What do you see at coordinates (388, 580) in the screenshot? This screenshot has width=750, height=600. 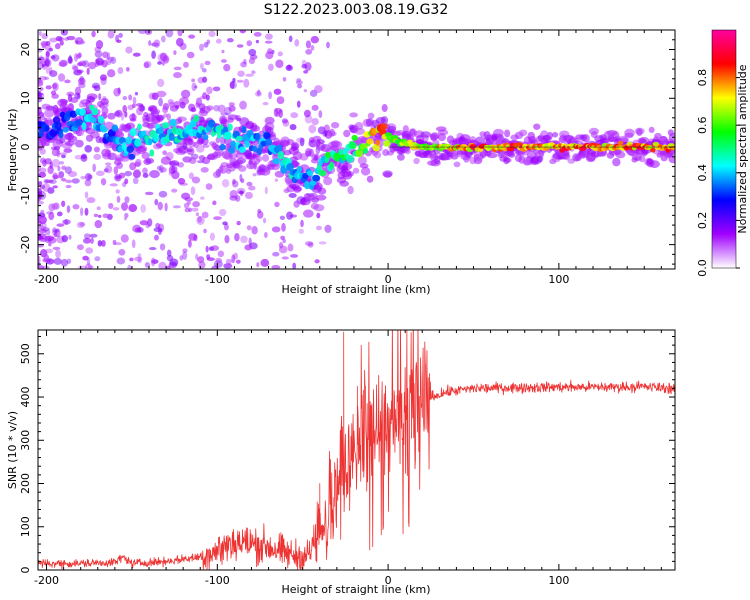 I see `snr-x-tick-label: 0` at bounding box center [388, 580].